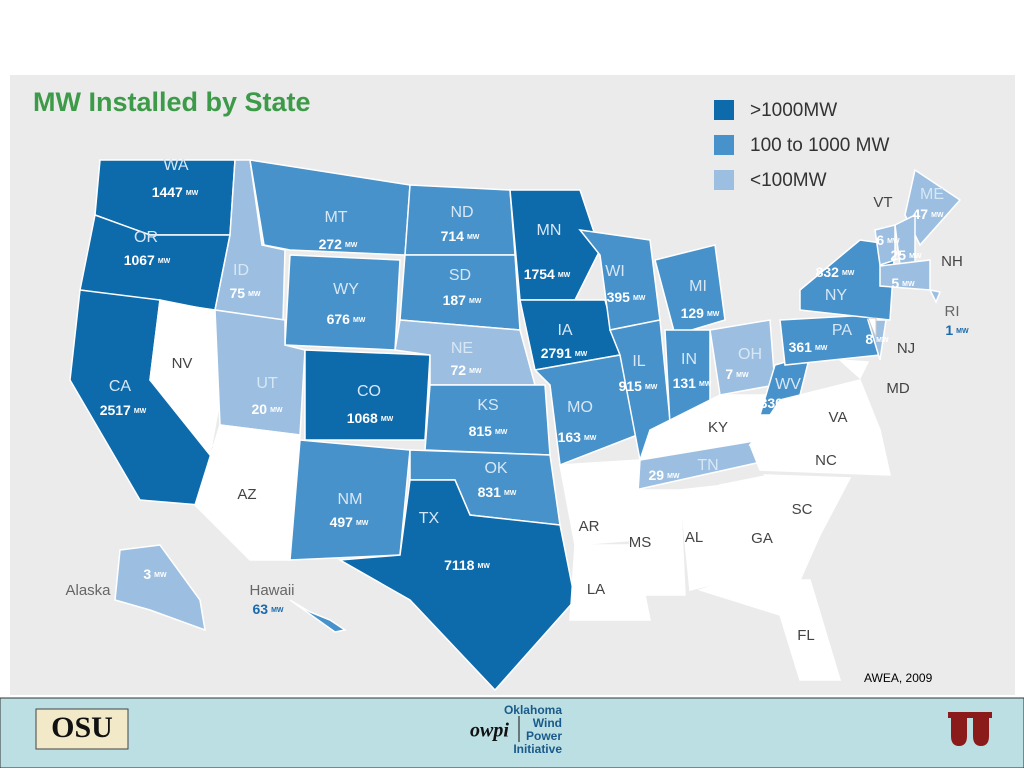 This screenshot has height=773, width=1024. I want to click on state-name: NV, so click(182, 363).